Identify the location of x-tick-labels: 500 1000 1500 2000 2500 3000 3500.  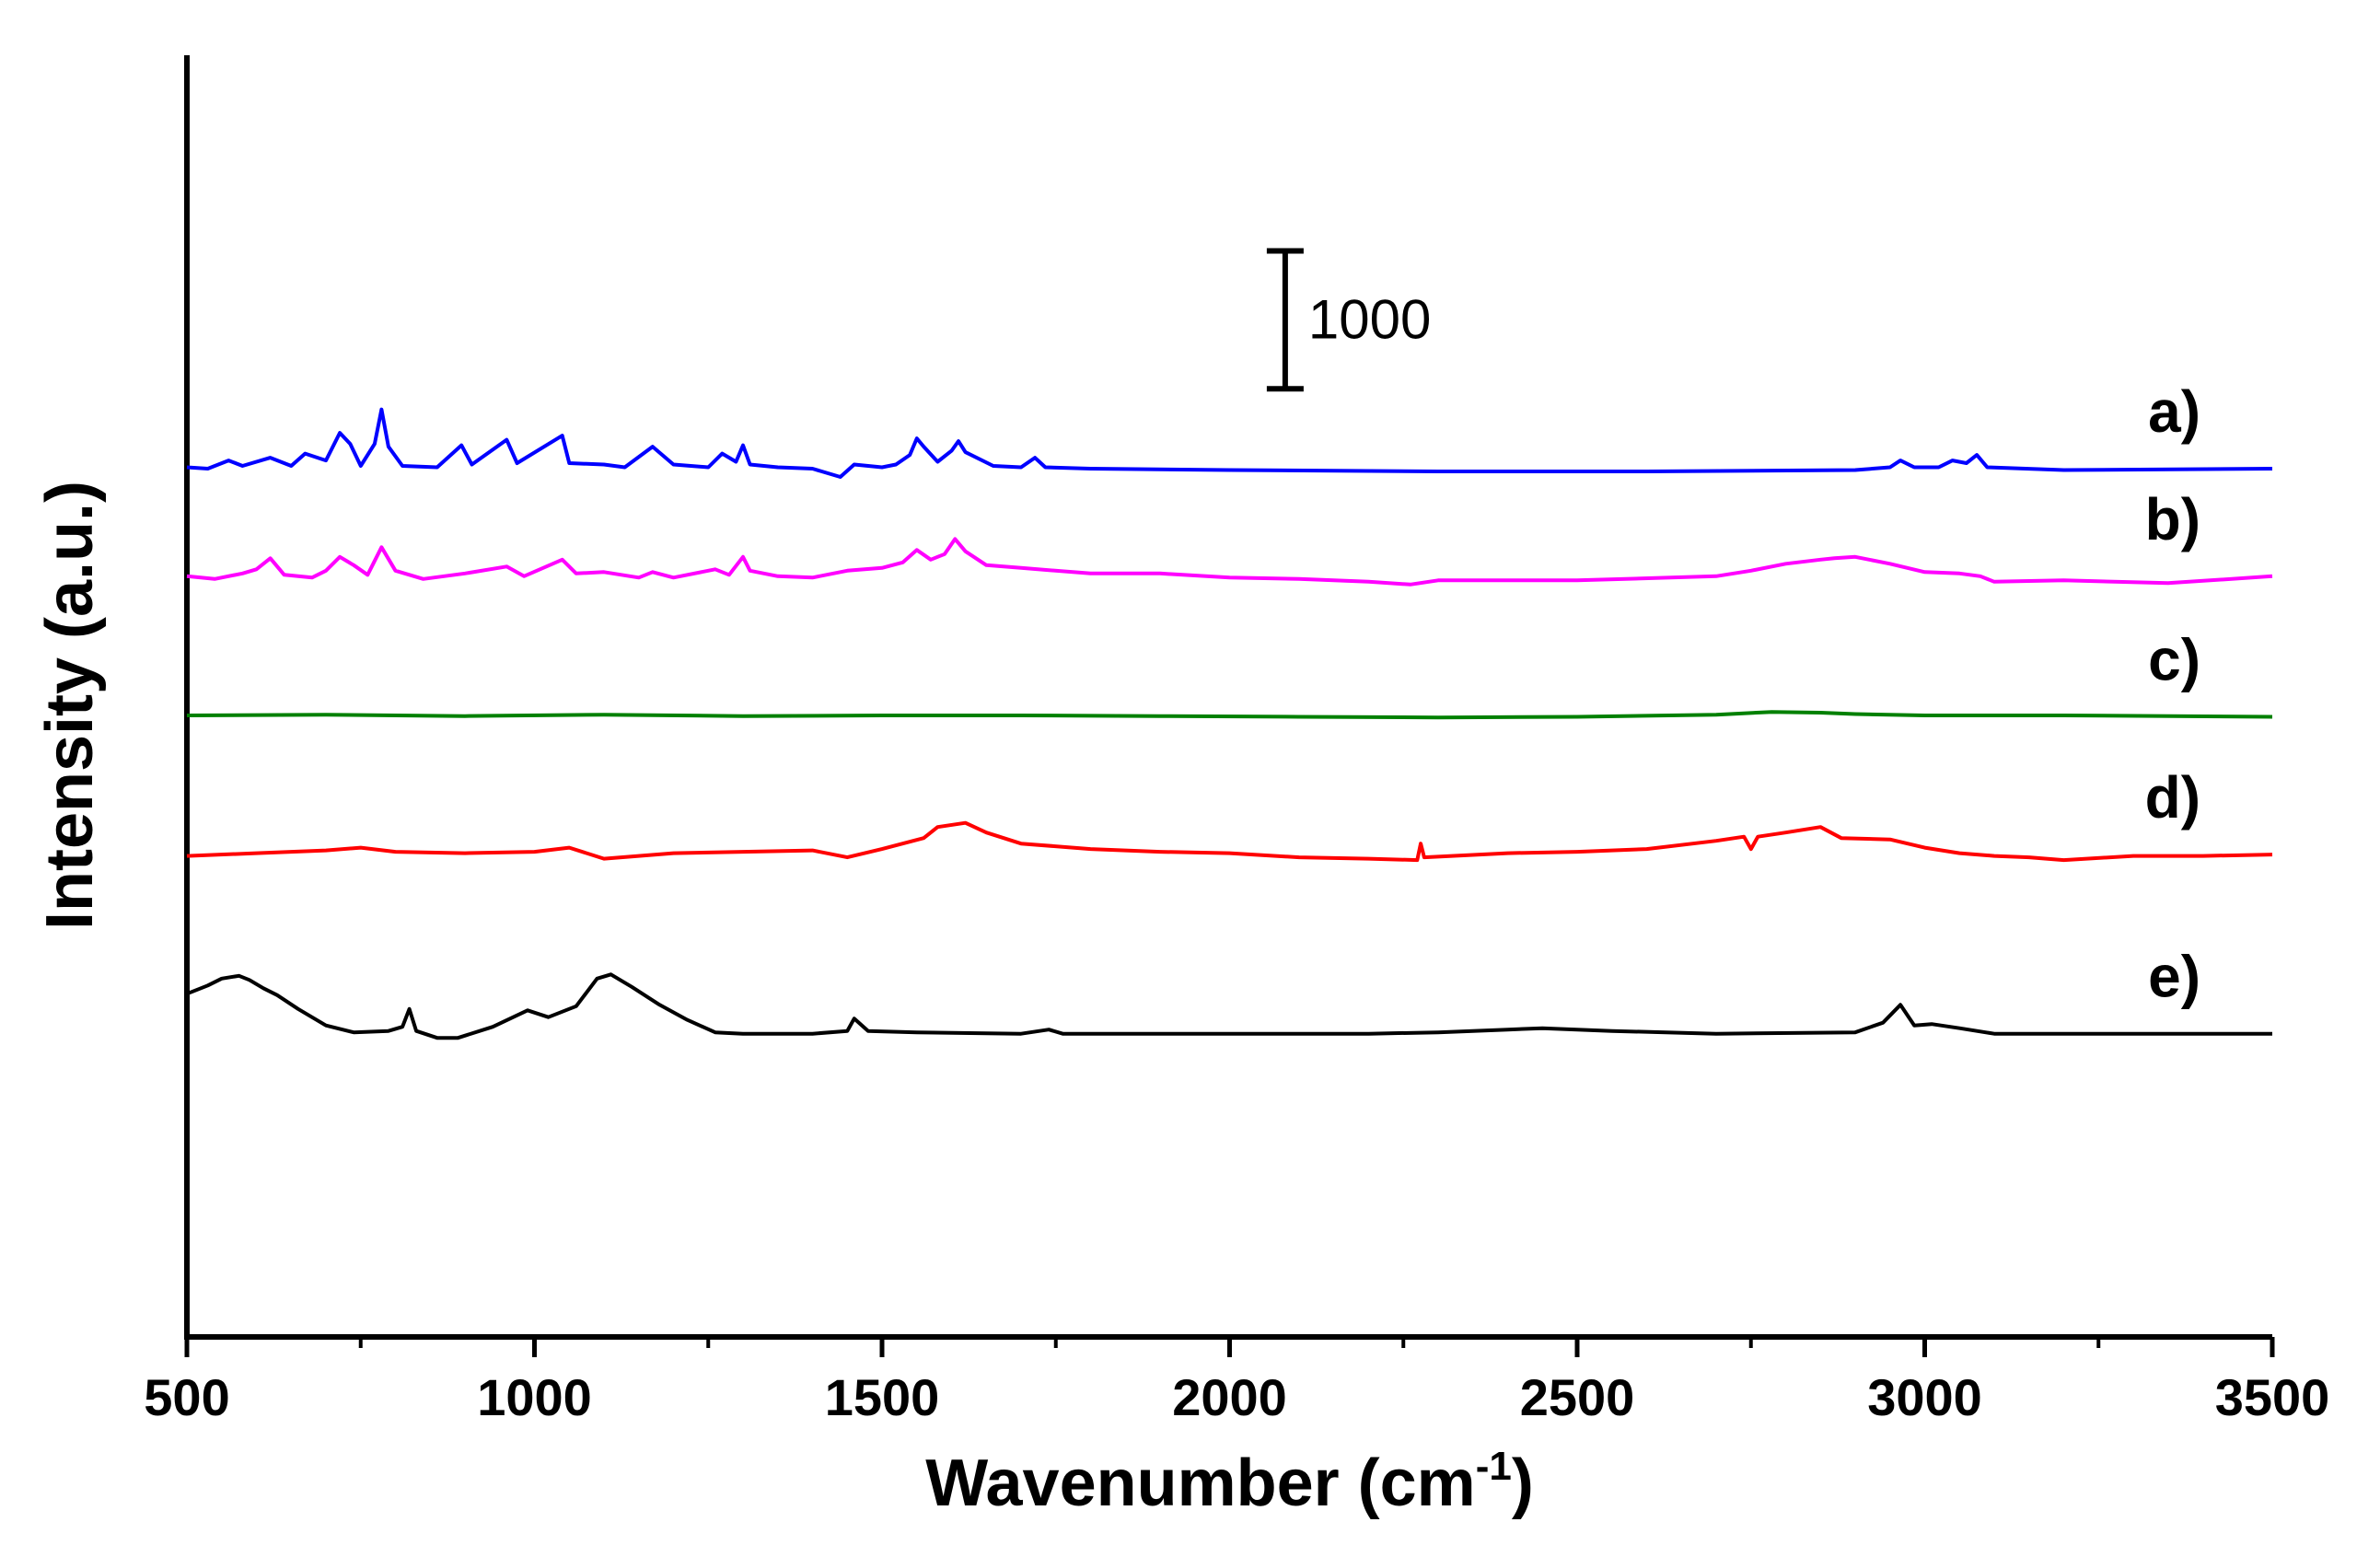
(1236, 1397).